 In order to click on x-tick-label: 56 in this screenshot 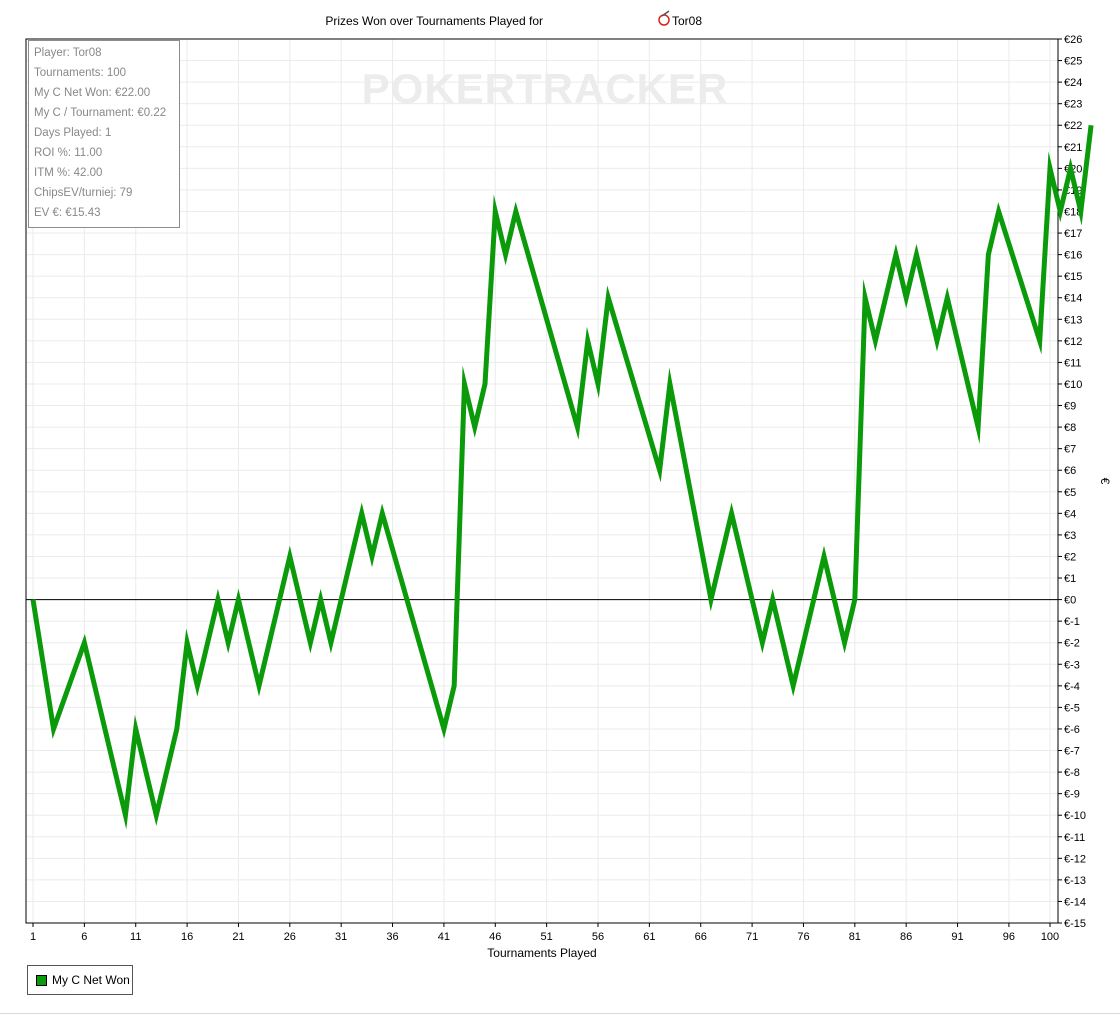, I will do `click(598, 937)`.